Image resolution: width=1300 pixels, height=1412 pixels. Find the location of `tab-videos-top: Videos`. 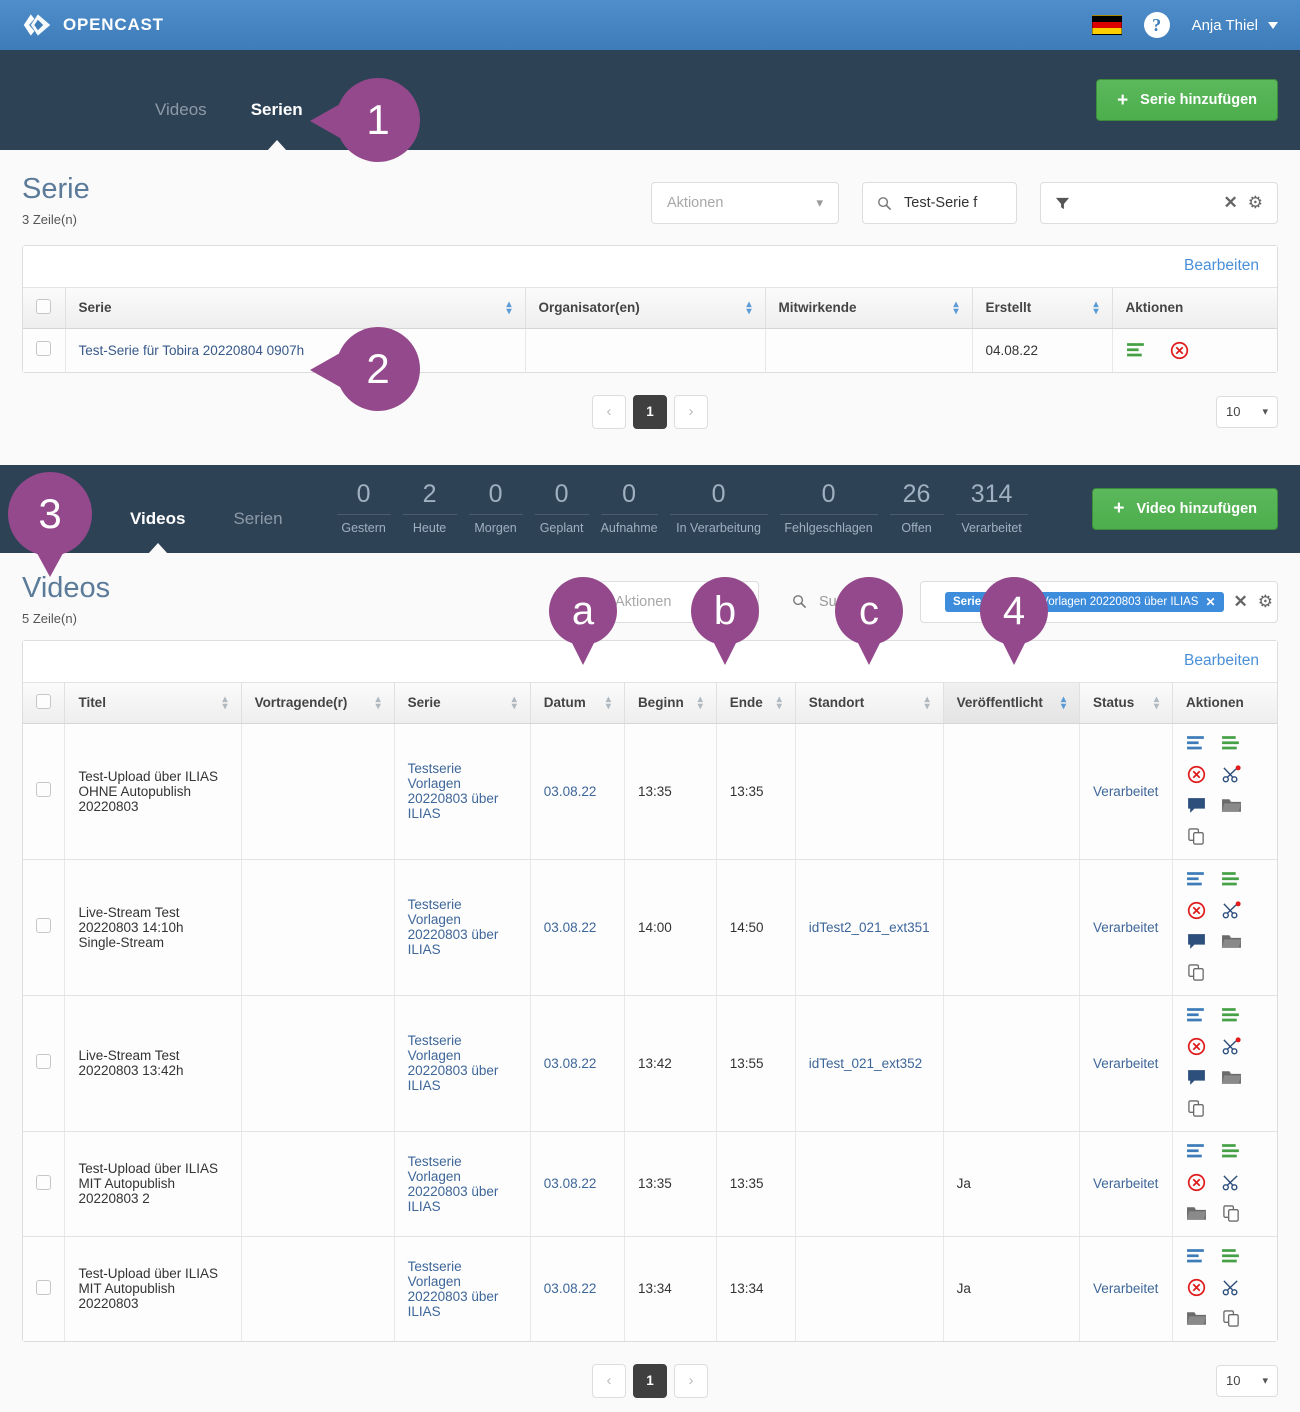

tab-videos-top: Videos is located at coordinates (181, 109).